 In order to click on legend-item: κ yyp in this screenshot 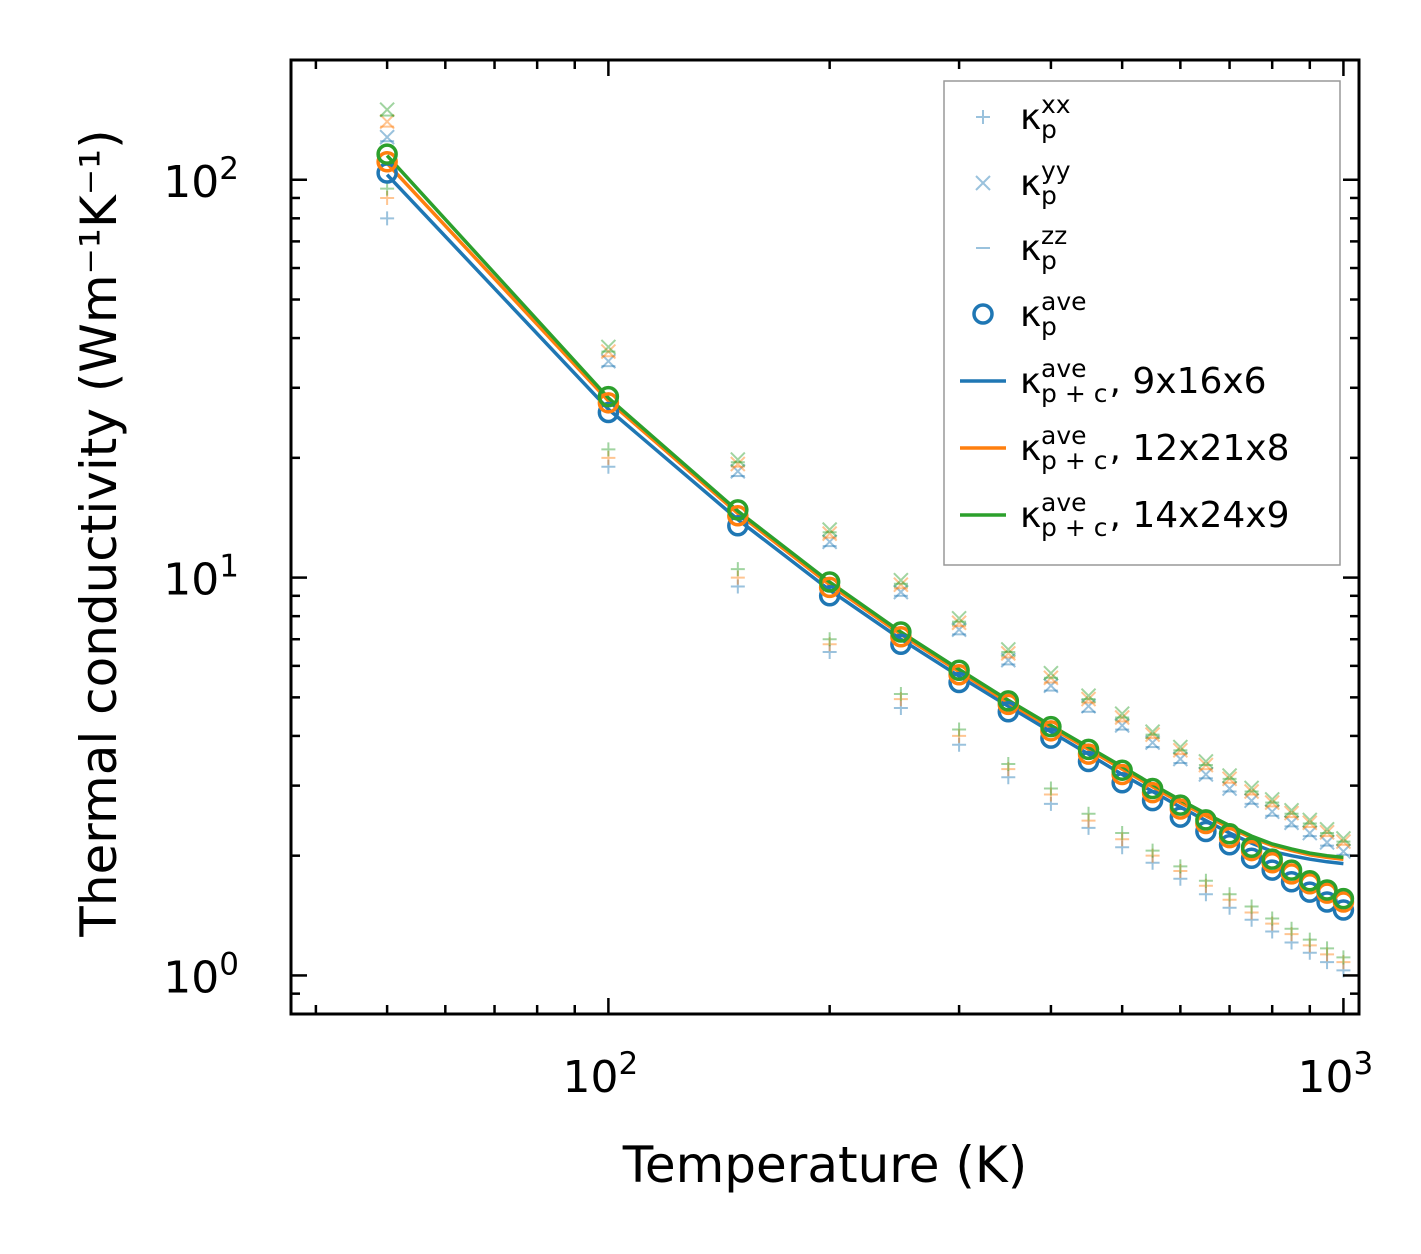, I will do `click(1023, 183)`.